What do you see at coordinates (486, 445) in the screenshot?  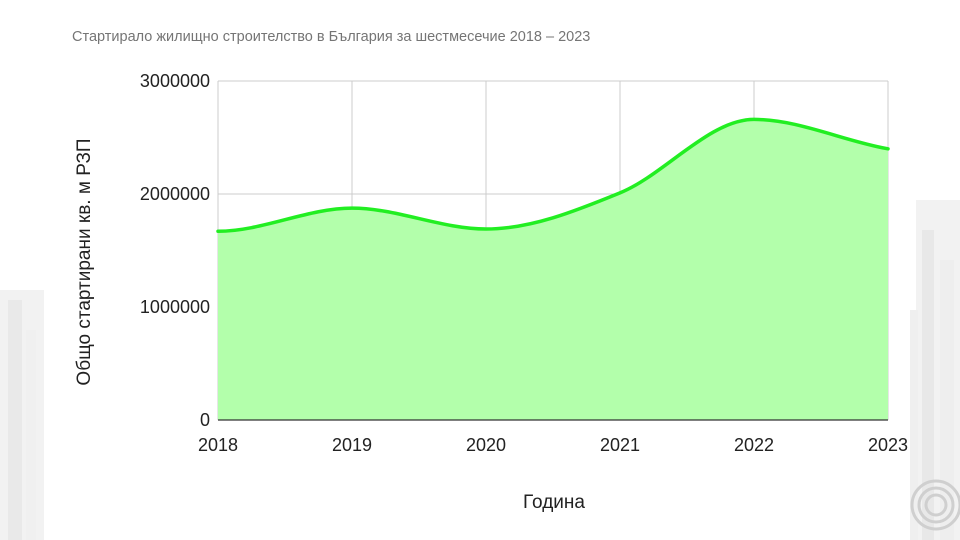 I see `x-tick-label: 2020` at bounding box center [486, 445].